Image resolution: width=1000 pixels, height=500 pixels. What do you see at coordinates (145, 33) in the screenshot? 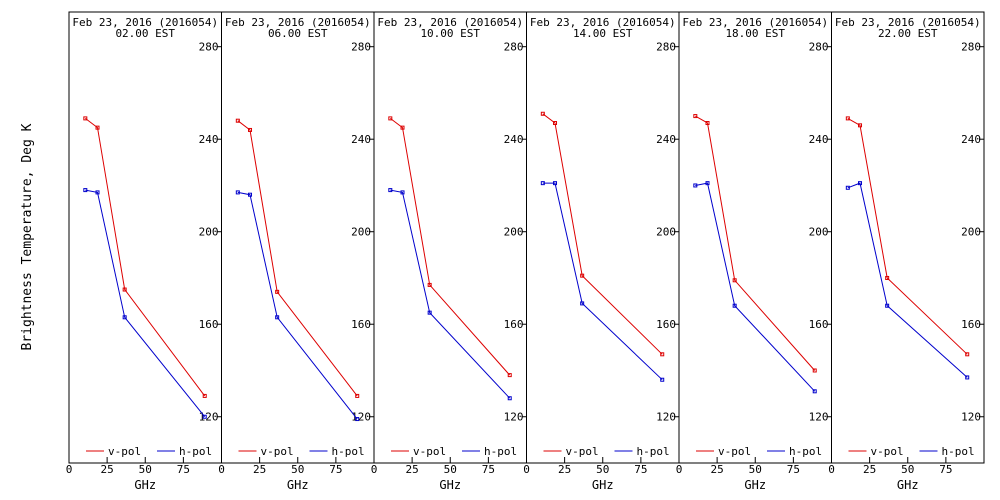
I see `panel-subtitle: 02.00 EST` at bounding box center [145, 33].